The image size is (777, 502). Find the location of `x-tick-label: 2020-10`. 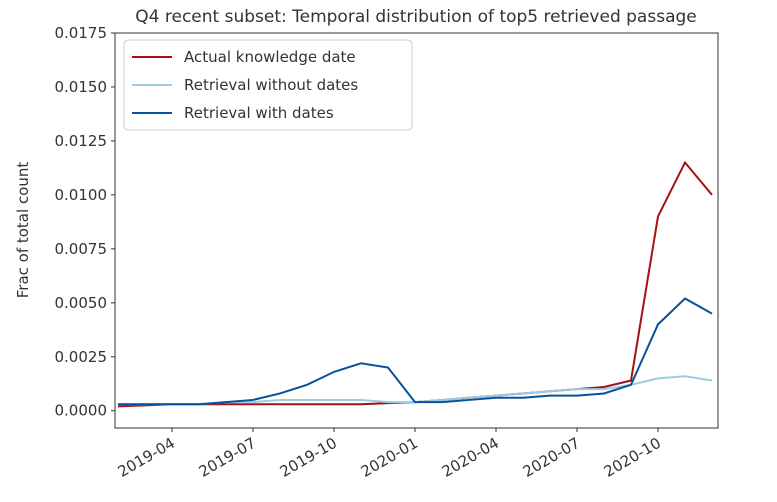

x-tick-label: 2020-10 is located at coordinates (632, 457).